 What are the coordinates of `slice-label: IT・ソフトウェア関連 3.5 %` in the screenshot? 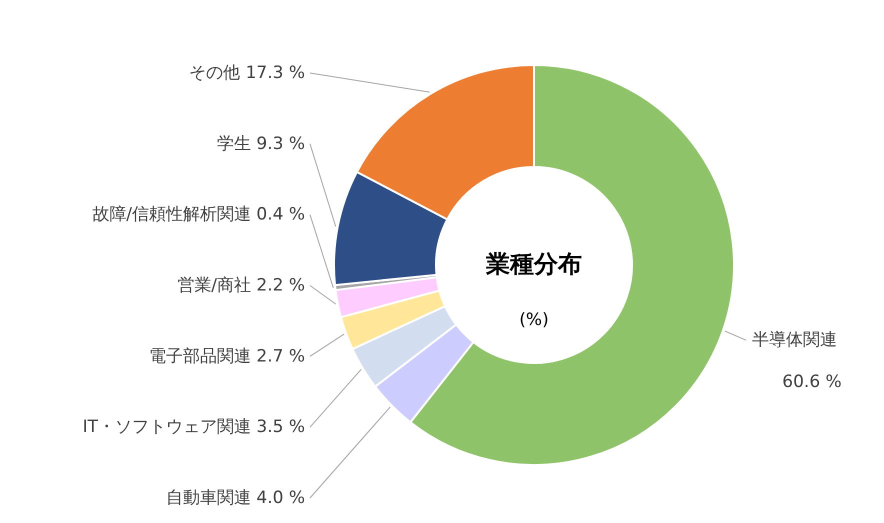 It's located at (193, 427).